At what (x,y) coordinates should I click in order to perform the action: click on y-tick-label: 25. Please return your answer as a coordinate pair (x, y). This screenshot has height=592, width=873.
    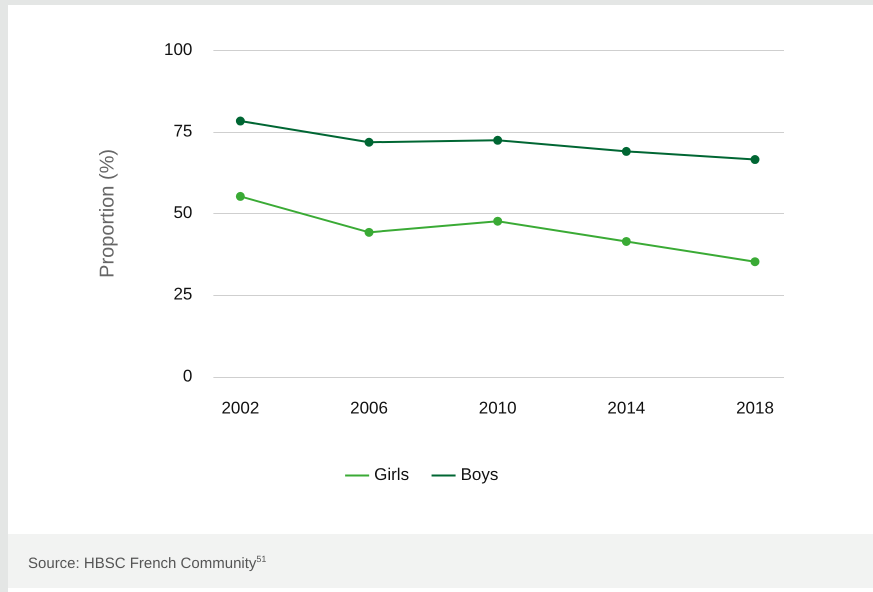
    Looking at the image, I should click on (182, 294).